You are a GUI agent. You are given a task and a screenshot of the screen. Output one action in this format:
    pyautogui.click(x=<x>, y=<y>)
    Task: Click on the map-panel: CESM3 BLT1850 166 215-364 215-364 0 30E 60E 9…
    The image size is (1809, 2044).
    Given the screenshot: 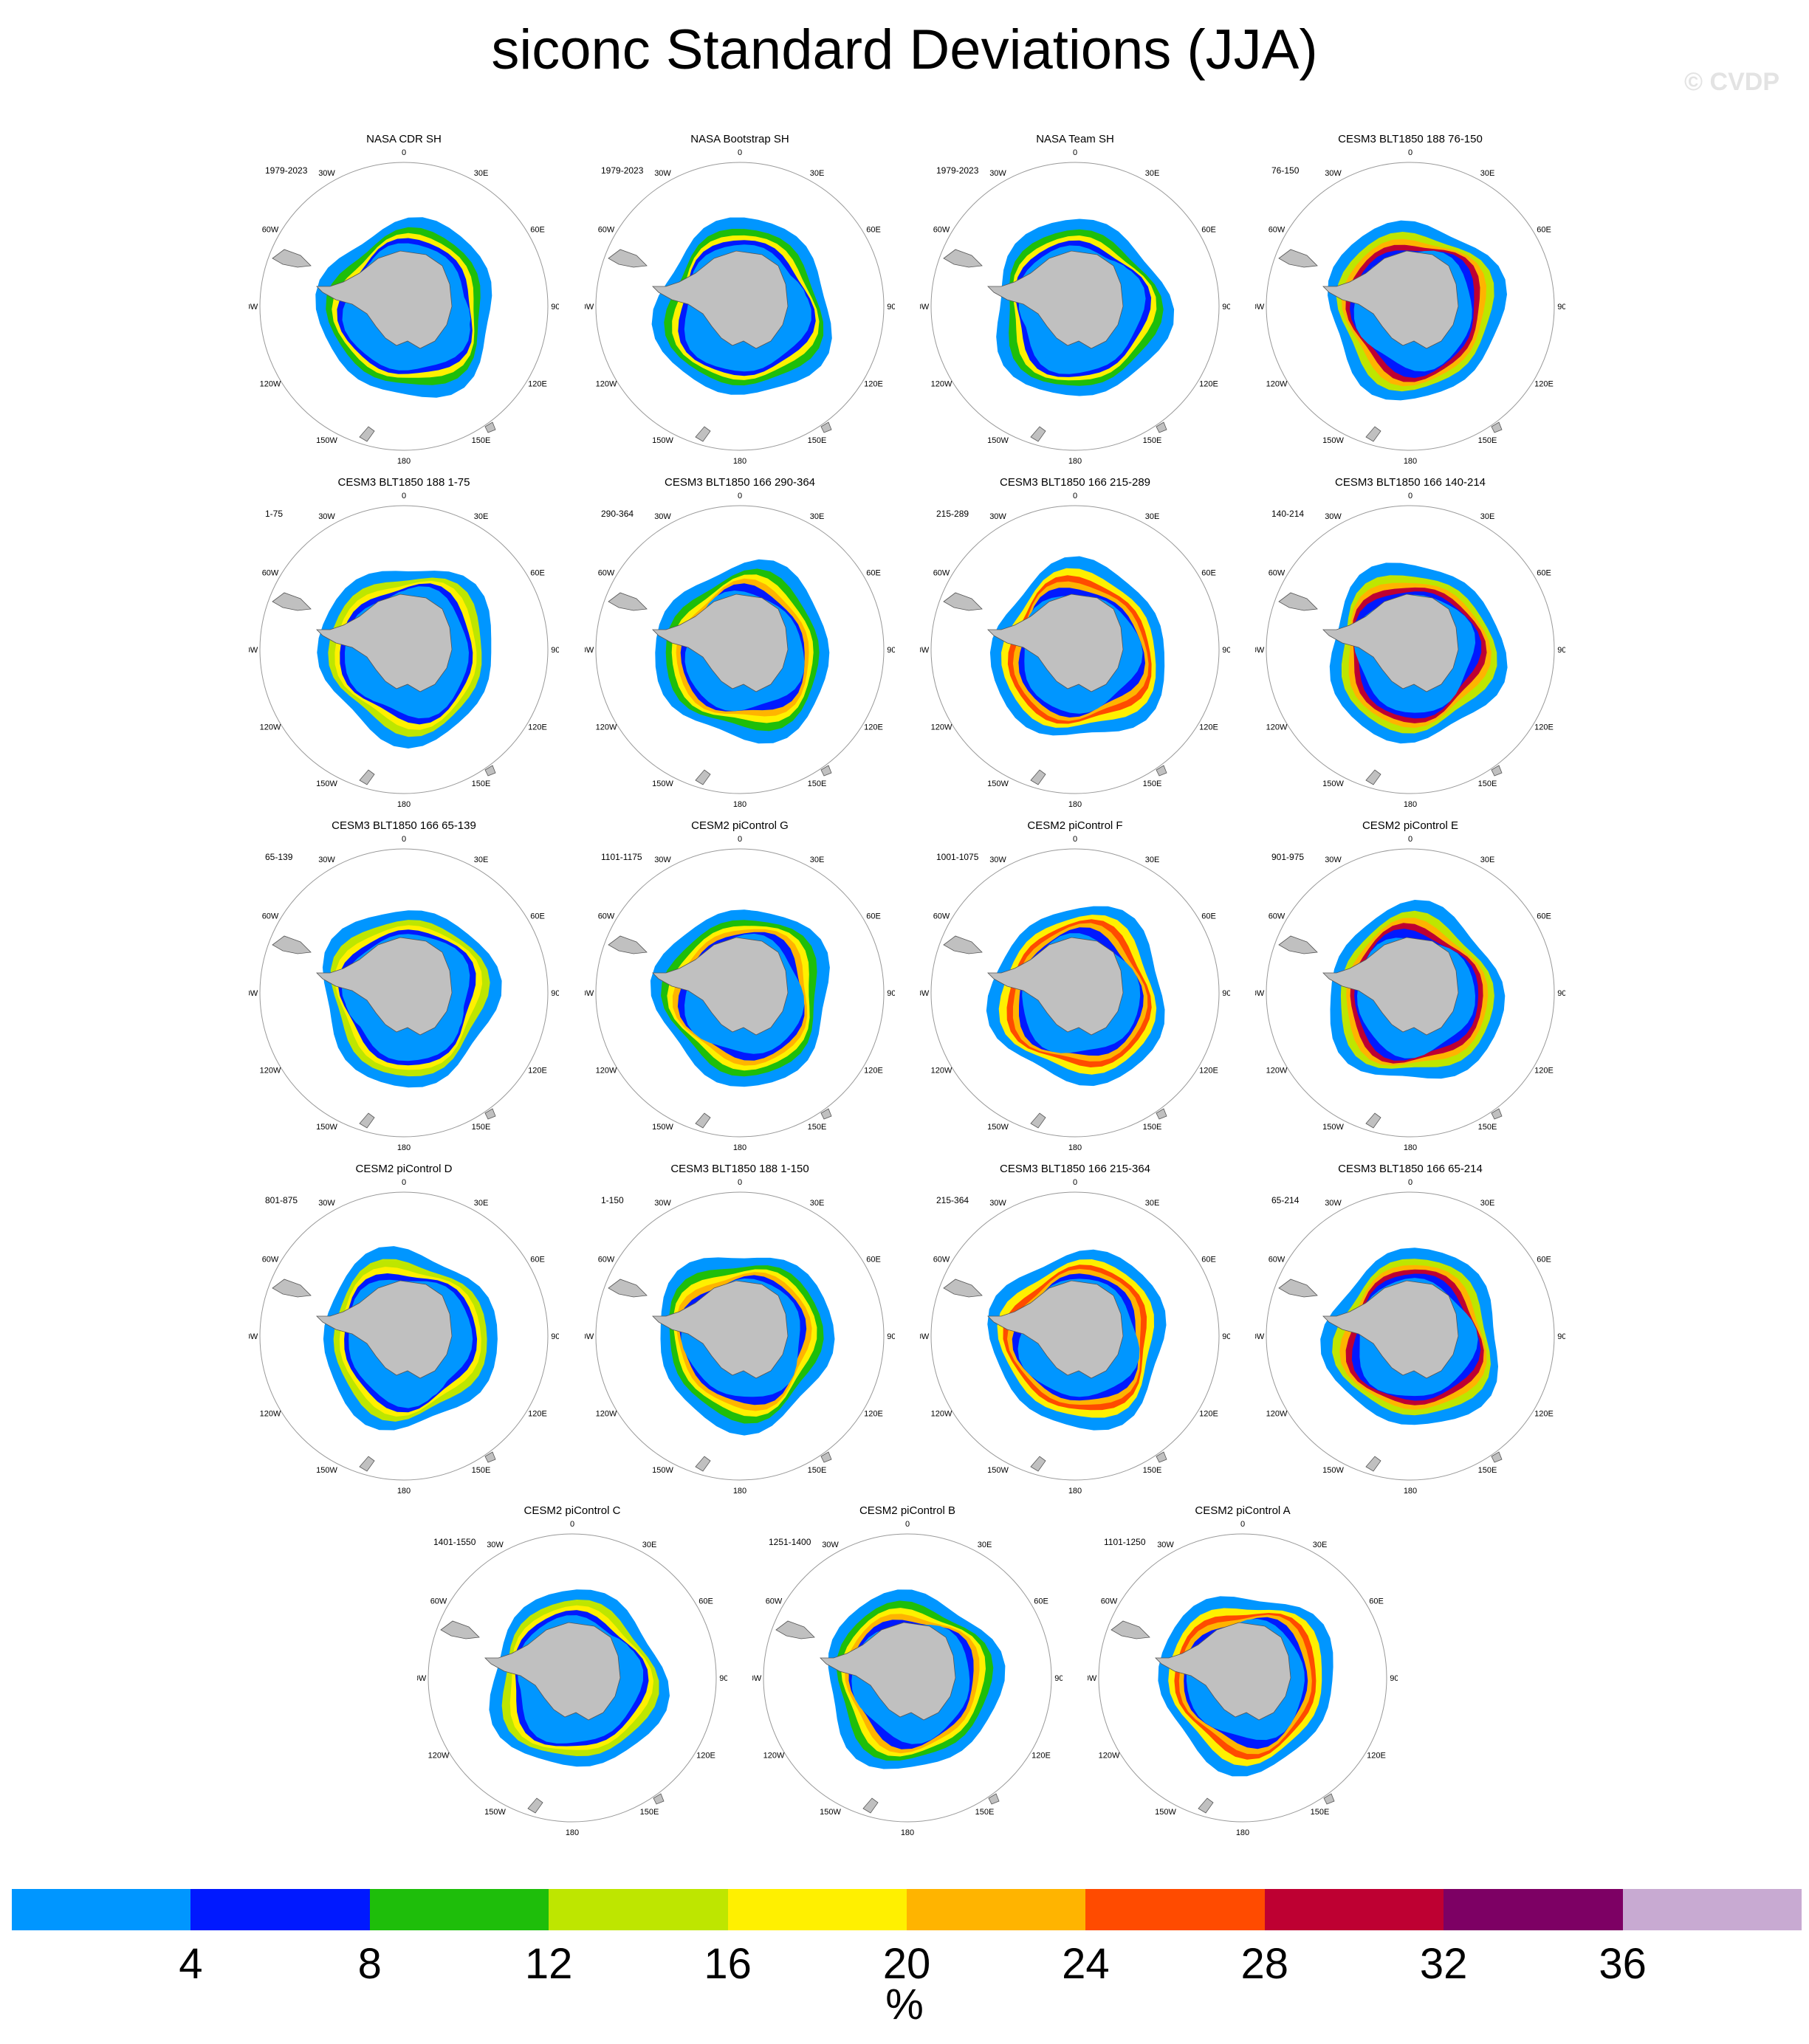 What is the action you would take?
    pyautogui.click(x=1075, y=1329)
    